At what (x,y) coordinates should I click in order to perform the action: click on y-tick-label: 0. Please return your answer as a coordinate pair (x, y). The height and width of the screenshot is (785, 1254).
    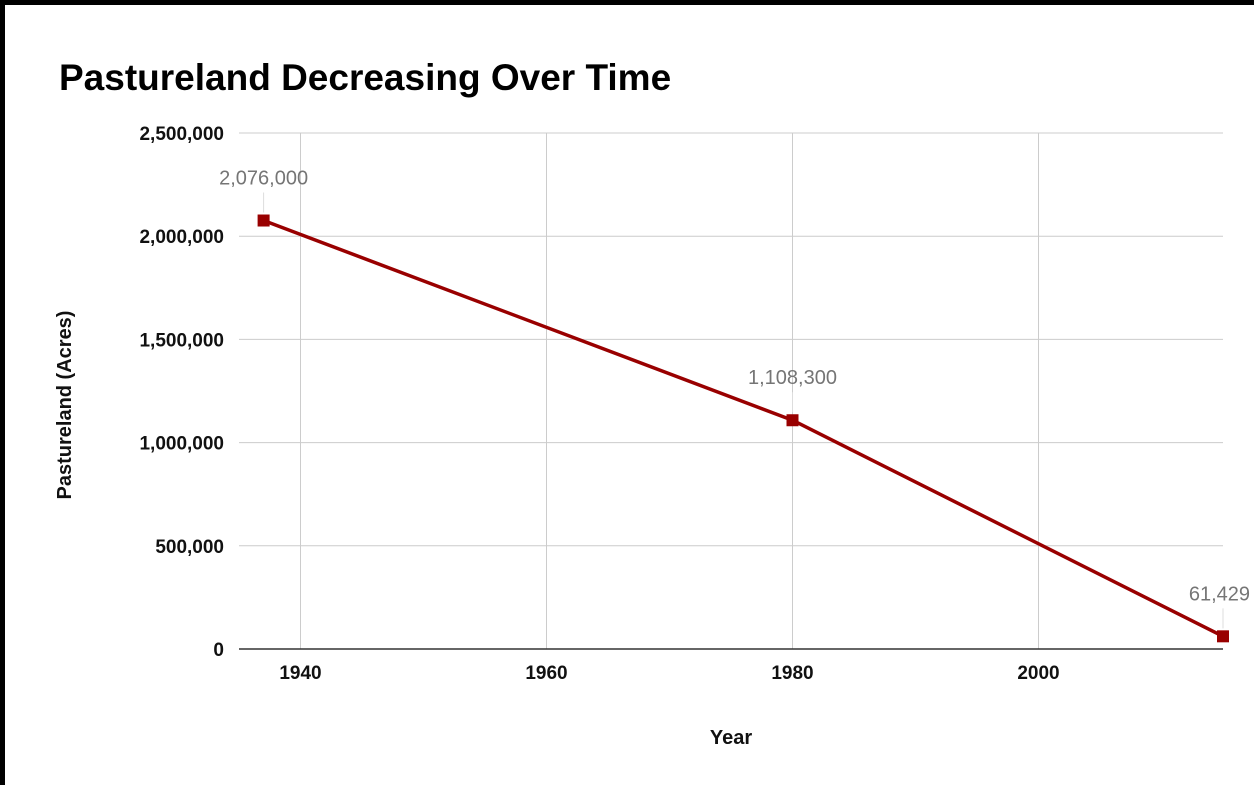
    Looking at the image, I should click on (218, 650).